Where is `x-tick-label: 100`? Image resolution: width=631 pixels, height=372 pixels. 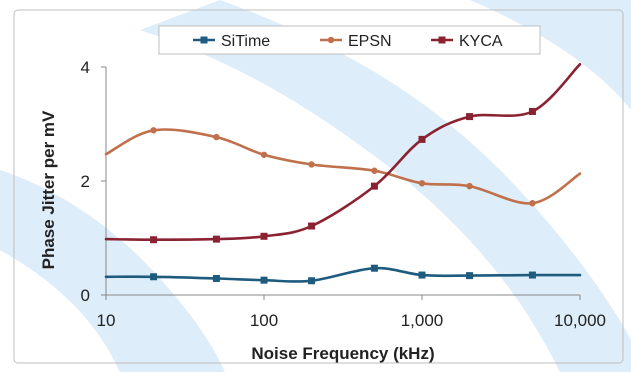
x-tick-label: 100 is located at coordinates (264, 320).